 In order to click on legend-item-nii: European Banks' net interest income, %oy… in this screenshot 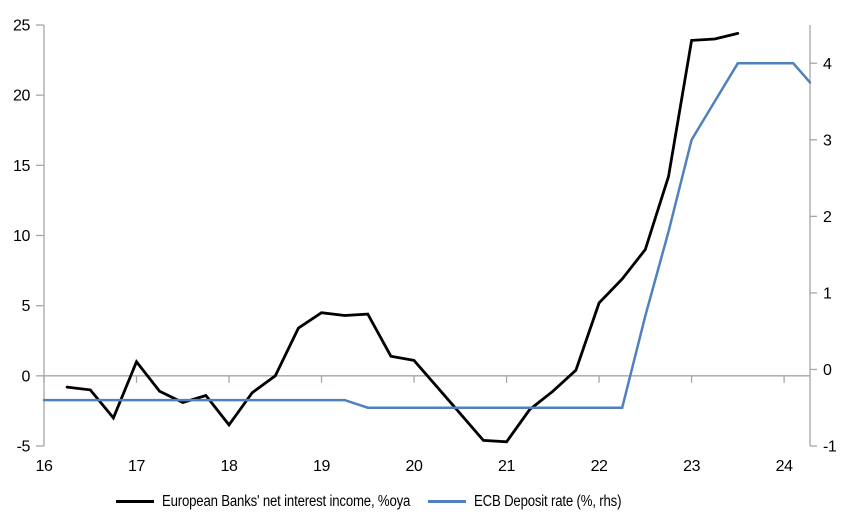, I will do `click(285, 501)`.